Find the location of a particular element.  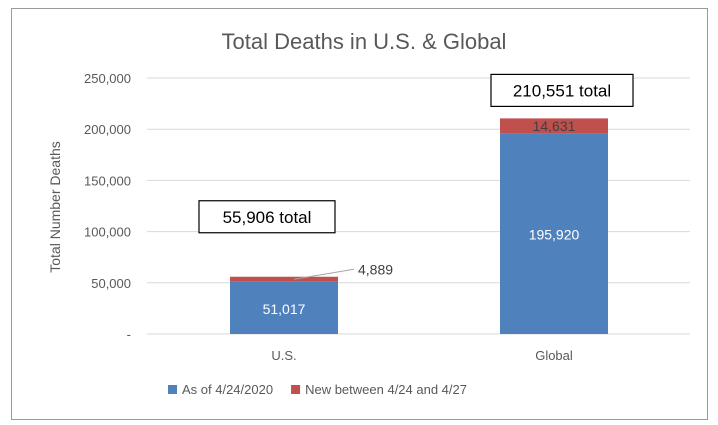

data-label: 195,920 is located at coordinates (554, 235).